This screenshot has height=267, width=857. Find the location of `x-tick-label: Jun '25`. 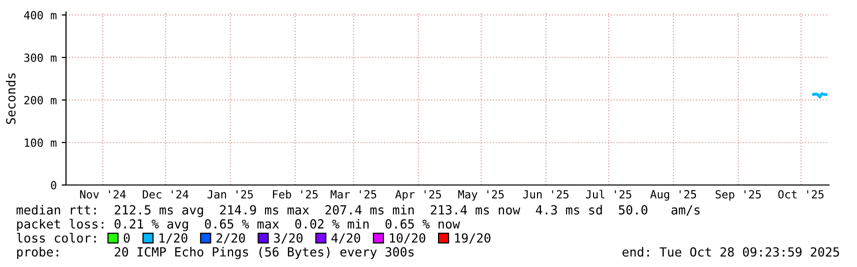

x-tick-label: Jun '25 is located at coordinates (545, 194).